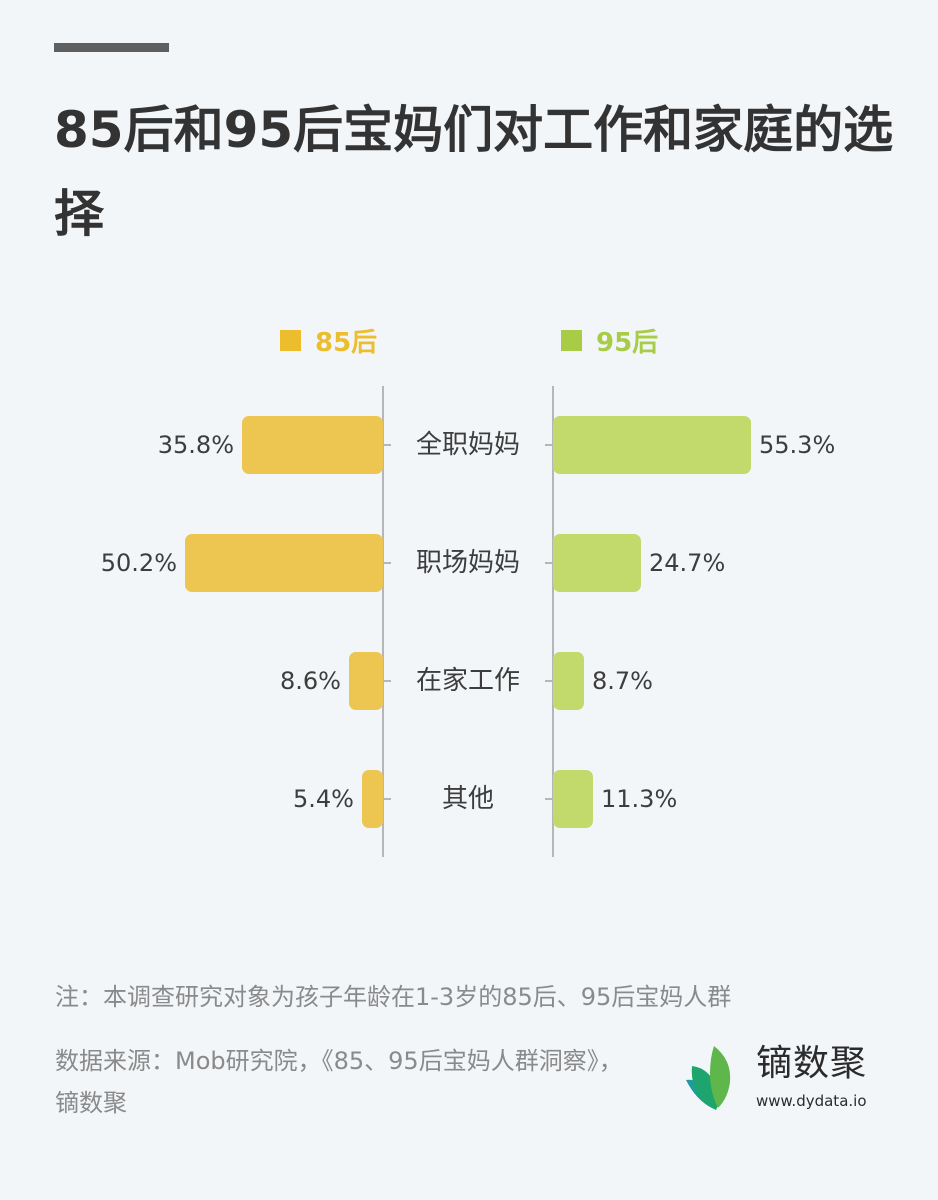 The width and height of the screenshot is (938, 1200). What do you see at coordinates (708, 1078) in the screenshot?
I see `leaf-logo-icon` at bounding box center [708, 1078].